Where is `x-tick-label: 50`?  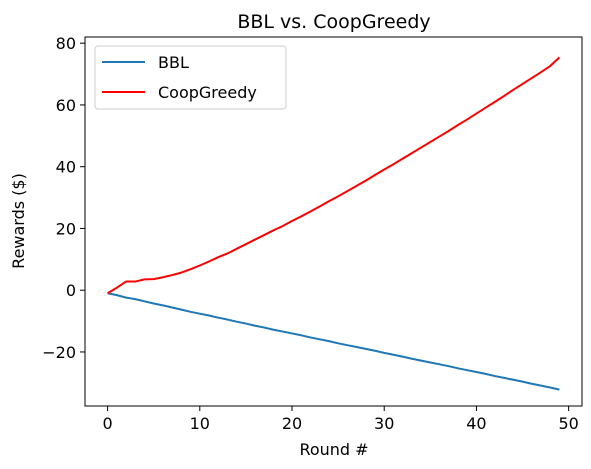
x-tick-label: 50 is located at coordinates (568, 423).